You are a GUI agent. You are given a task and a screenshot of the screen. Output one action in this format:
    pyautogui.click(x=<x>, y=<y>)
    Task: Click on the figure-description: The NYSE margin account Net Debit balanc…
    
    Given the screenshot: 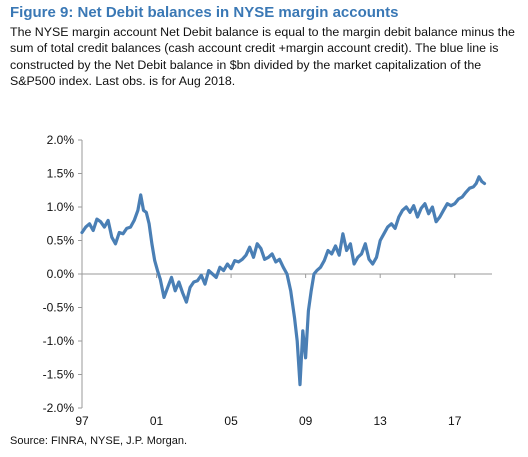 What is the action you would take?
    pyautogui.click(x=262, y=56)
    